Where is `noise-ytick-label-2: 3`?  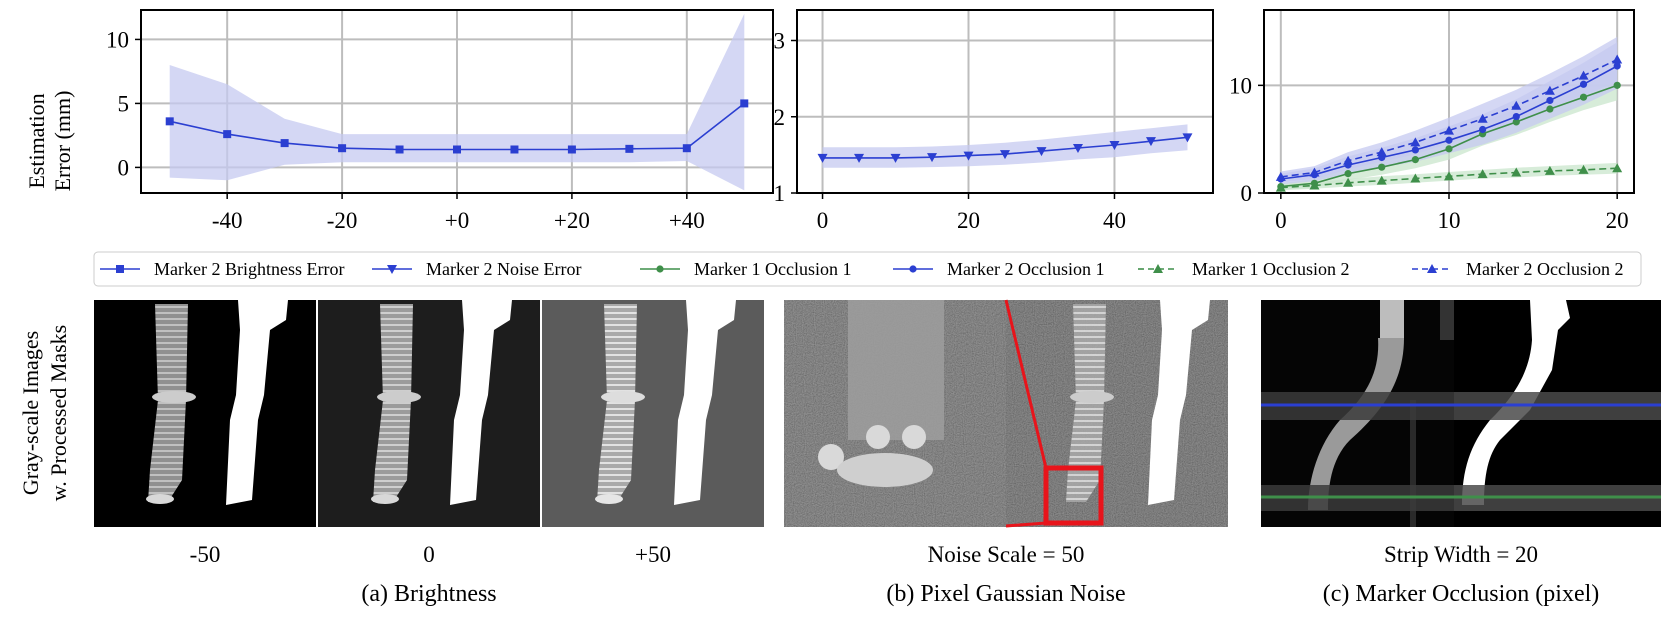 noise-ytick-label-2: 3 is located at coordinates (780, 41).